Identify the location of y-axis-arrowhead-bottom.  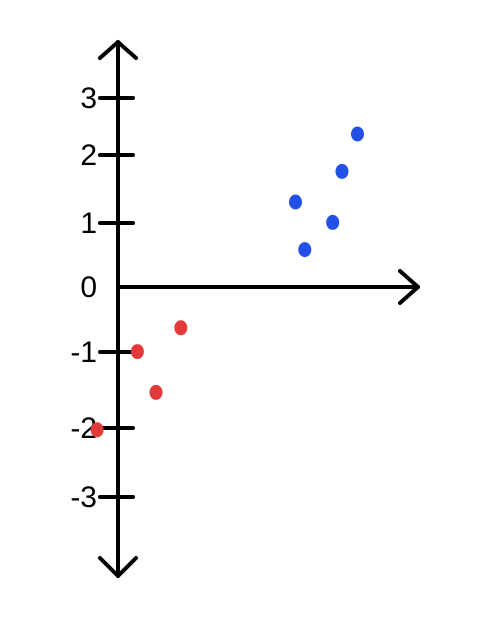
(118, 567).